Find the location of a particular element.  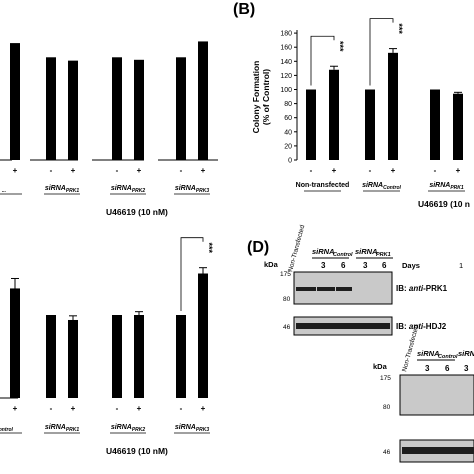

panel-b-footer: U46619 (10 n is located at coordinates (444, 204).